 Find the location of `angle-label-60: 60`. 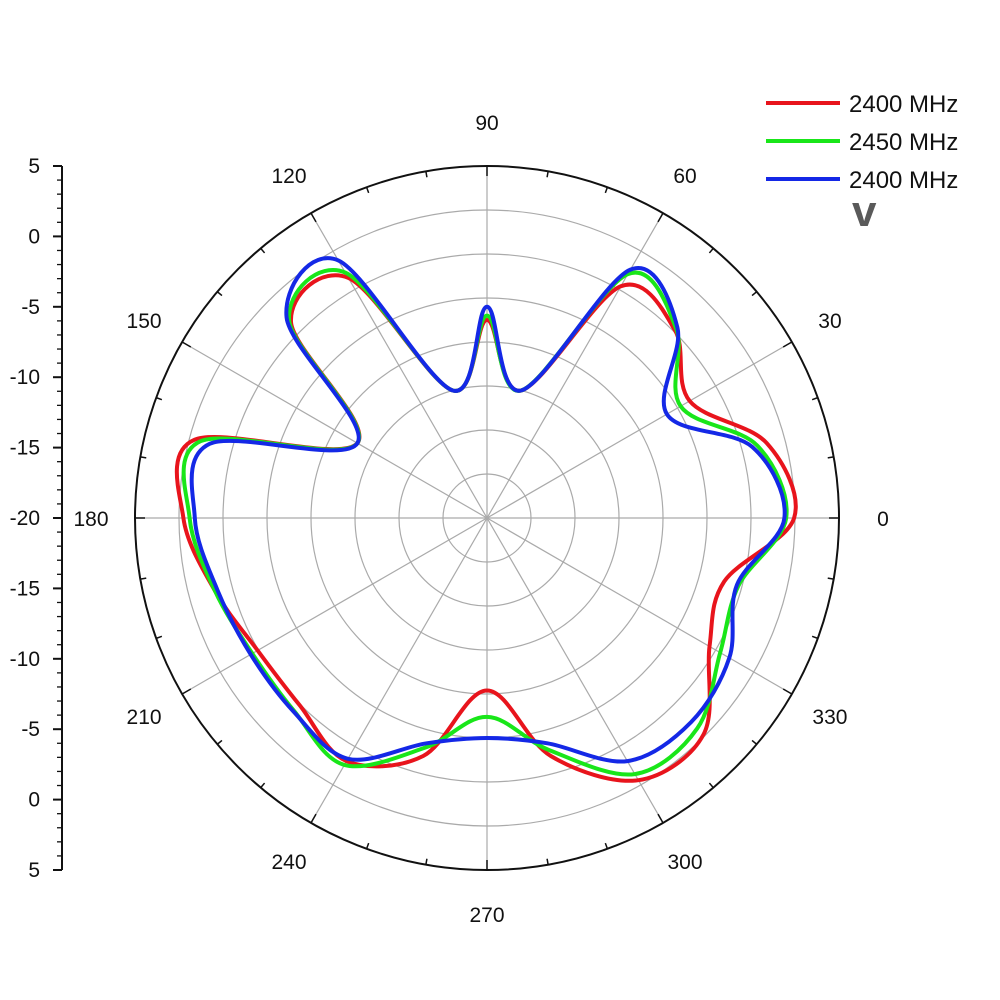

angle-label-60: 60 is located at coordinates (684, 176).